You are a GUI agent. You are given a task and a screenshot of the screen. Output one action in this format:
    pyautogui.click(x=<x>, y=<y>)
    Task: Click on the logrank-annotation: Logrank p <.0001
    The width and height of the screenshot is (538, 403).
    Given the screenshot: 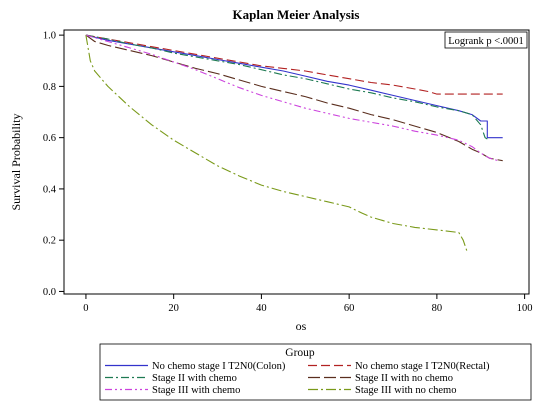 What is the action you would take?
    pyautogui.click(x=486, y=41)
    